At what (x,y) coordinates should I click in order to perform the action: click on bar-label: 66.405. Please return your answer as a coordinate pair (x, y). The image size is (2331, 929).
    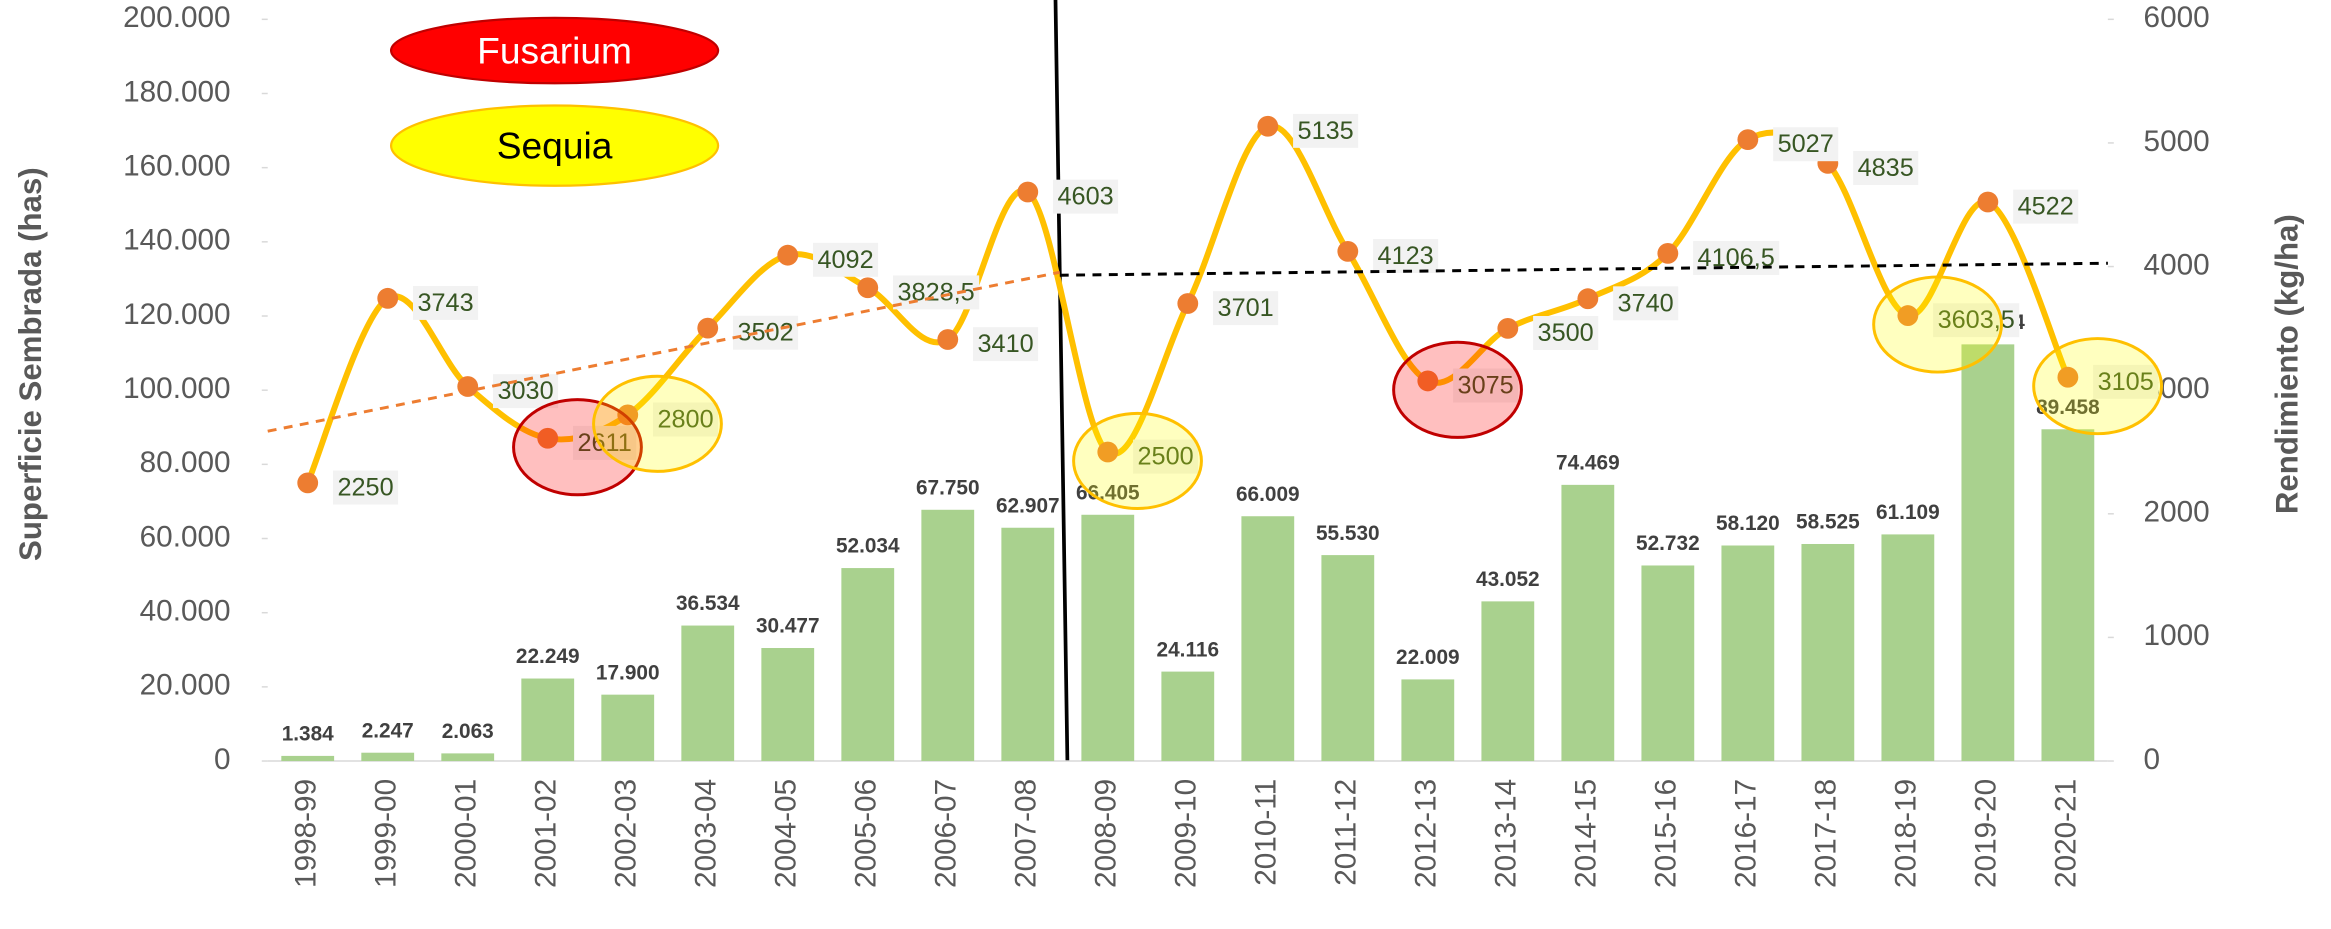
    Looking at the image, I should click on (1108, 492).